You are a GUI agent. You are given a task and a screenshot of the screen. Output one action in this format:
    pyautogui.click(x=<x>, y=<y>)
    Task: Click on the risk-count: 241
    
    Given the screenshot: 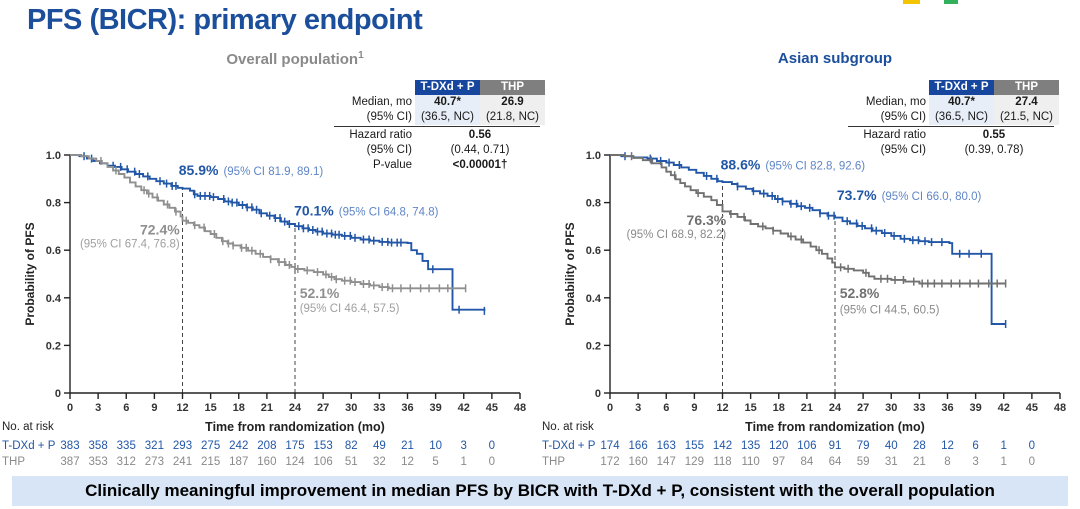 What is the action you would take?
    pyautogui.click(x=182, y=462)
    